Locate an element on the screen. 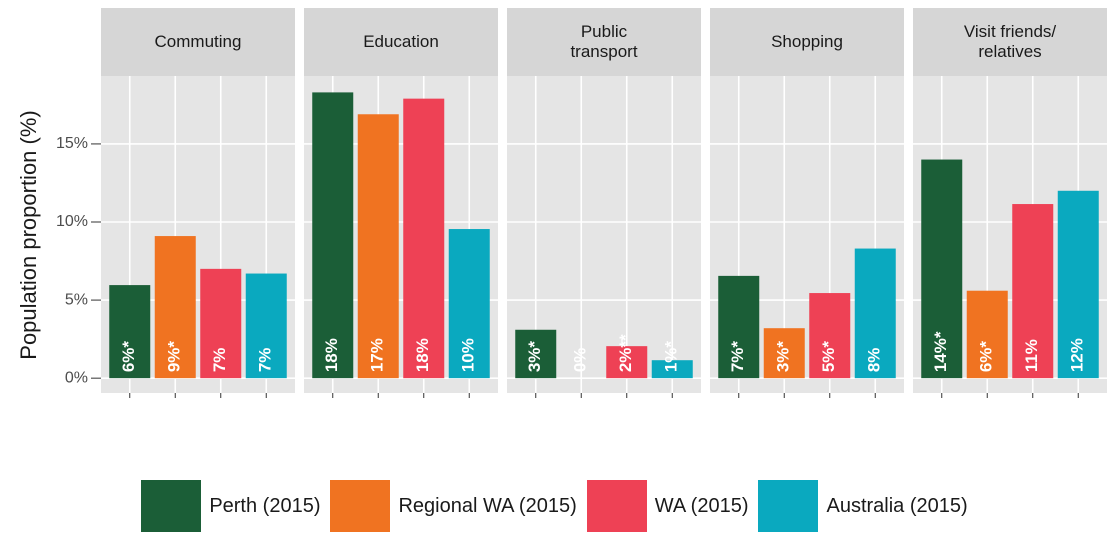 The height and width of the screenshot is (541, 1109). facet-strip: Commuting is located at coordinates (198, 42).